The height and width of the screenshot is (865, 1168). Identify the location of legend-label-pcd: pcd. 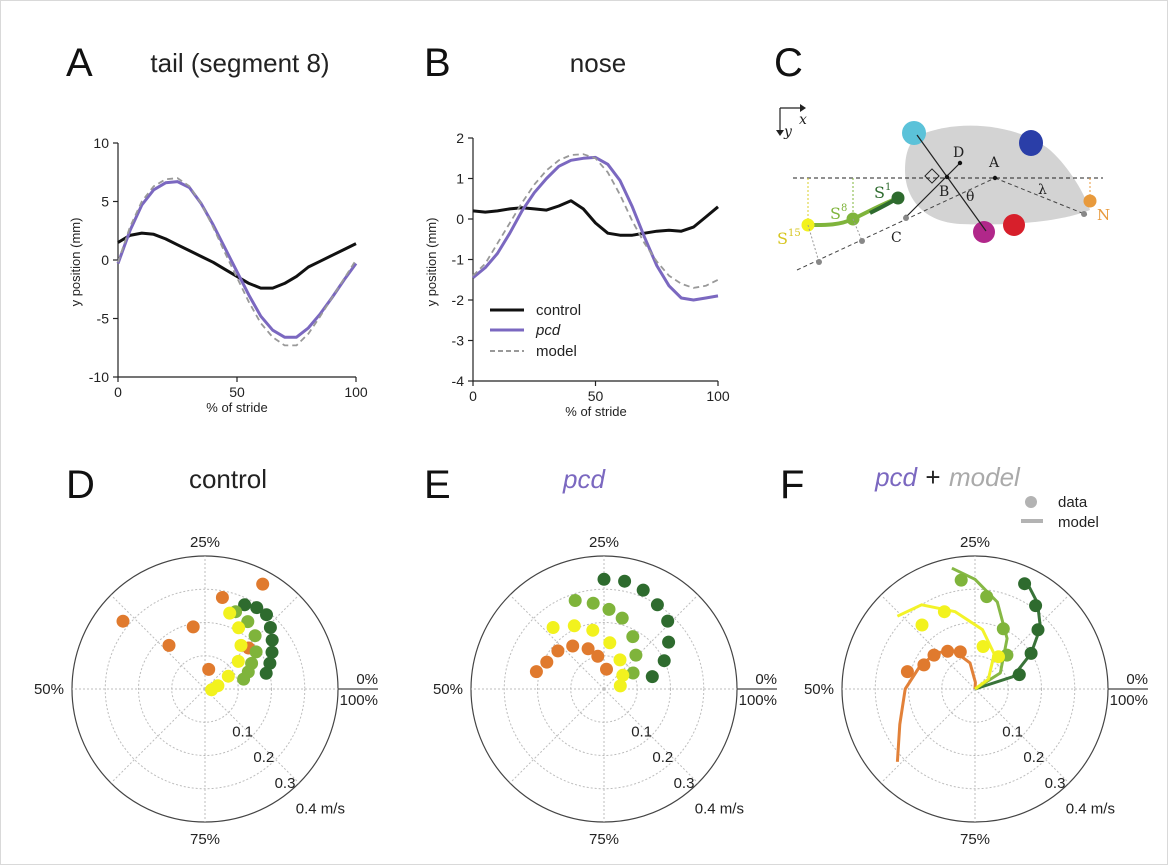
(548, 330).